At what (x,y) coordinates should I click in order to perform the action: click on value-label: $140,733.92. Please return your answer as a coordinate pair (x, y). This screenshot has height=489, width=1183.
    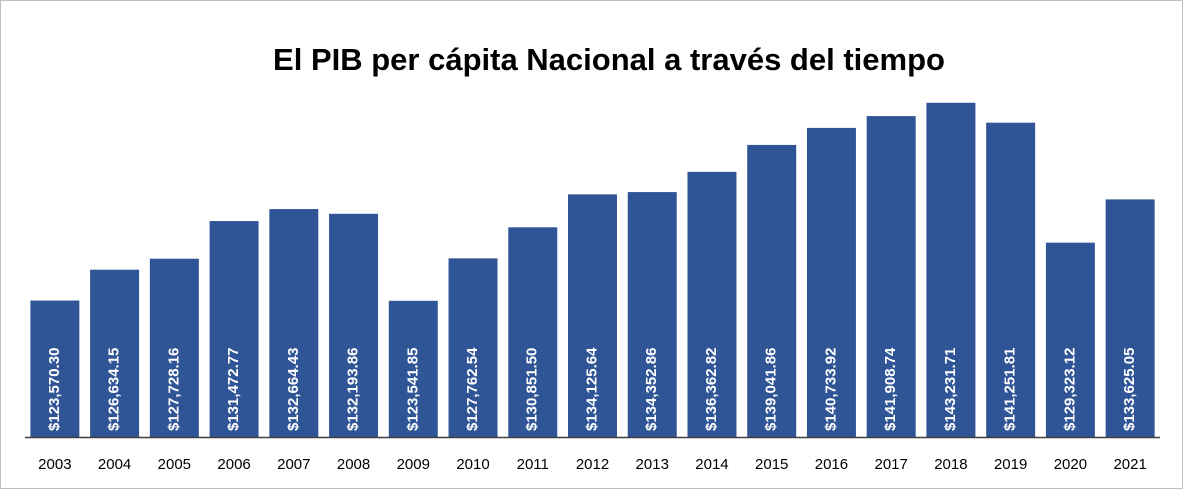
    Looking at the image, I should click on (830, 389).